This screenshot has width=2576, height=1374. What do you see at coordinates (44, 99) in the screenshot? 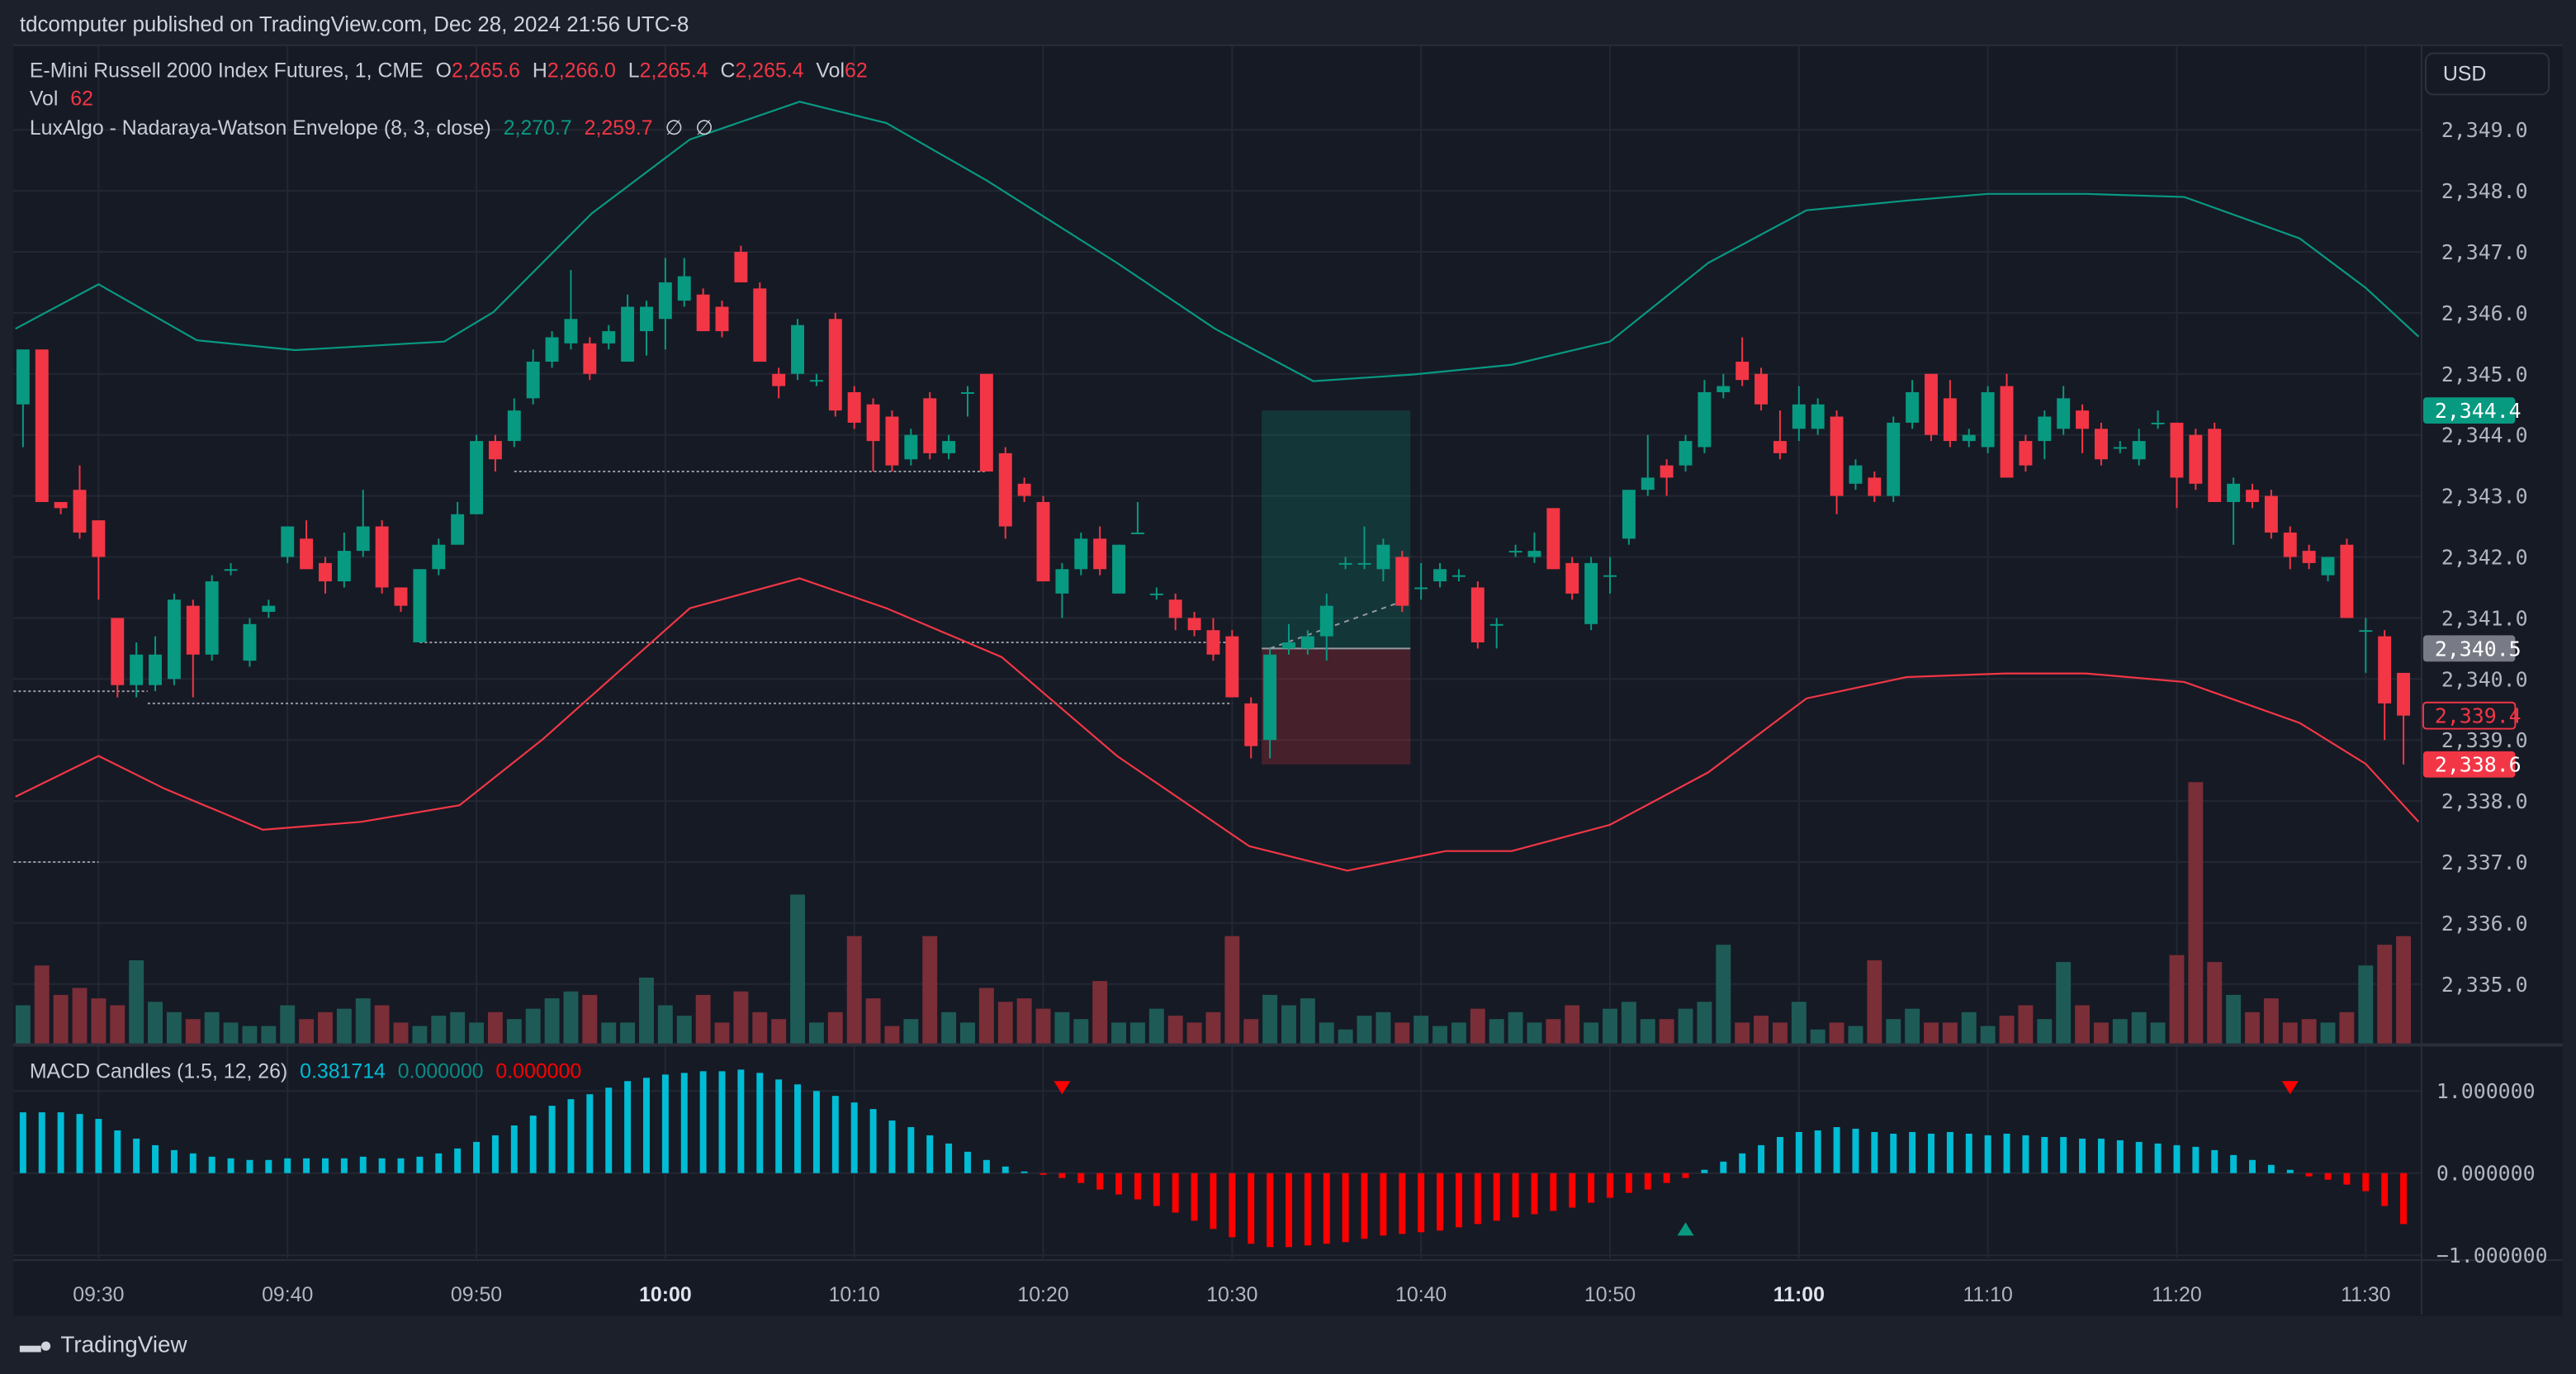
I see `volume-indicator-name: Vol` at bounding box center [44, 99].